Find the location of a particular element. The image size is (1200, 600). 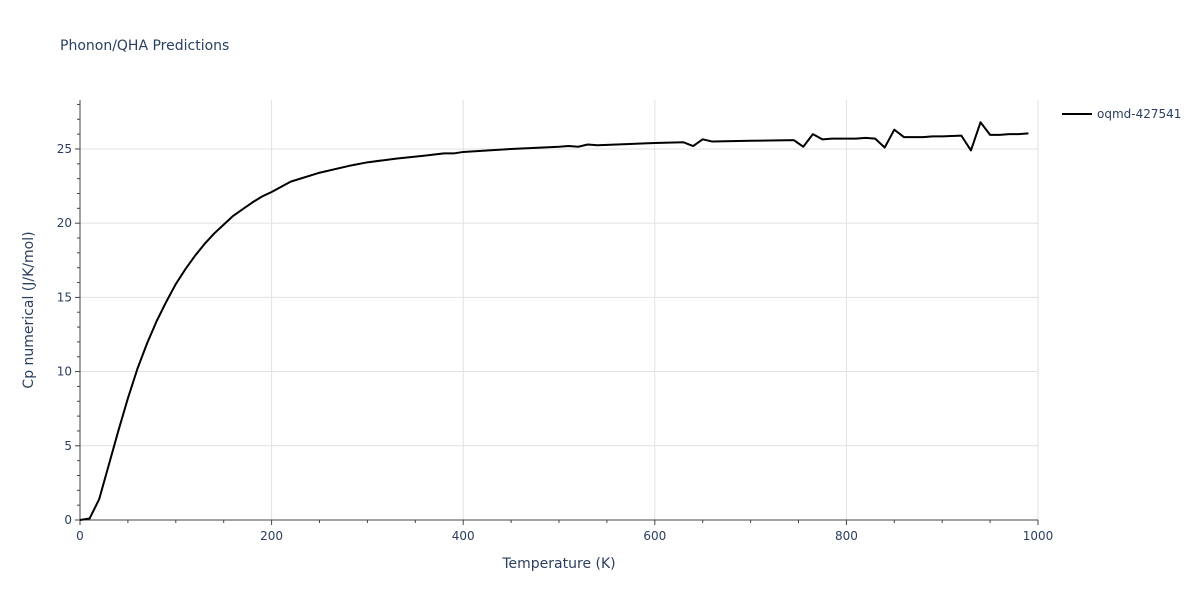

y-tick-label: 0 is located at coordinates (68, 520).